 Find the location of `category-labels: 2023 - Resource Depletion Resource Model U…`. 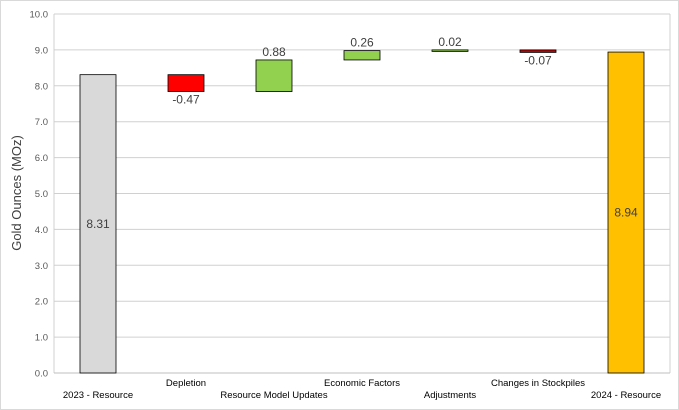

category-labels: 2023 - Resource Depletion Resource Model U… is located at coordinates (362, 389).